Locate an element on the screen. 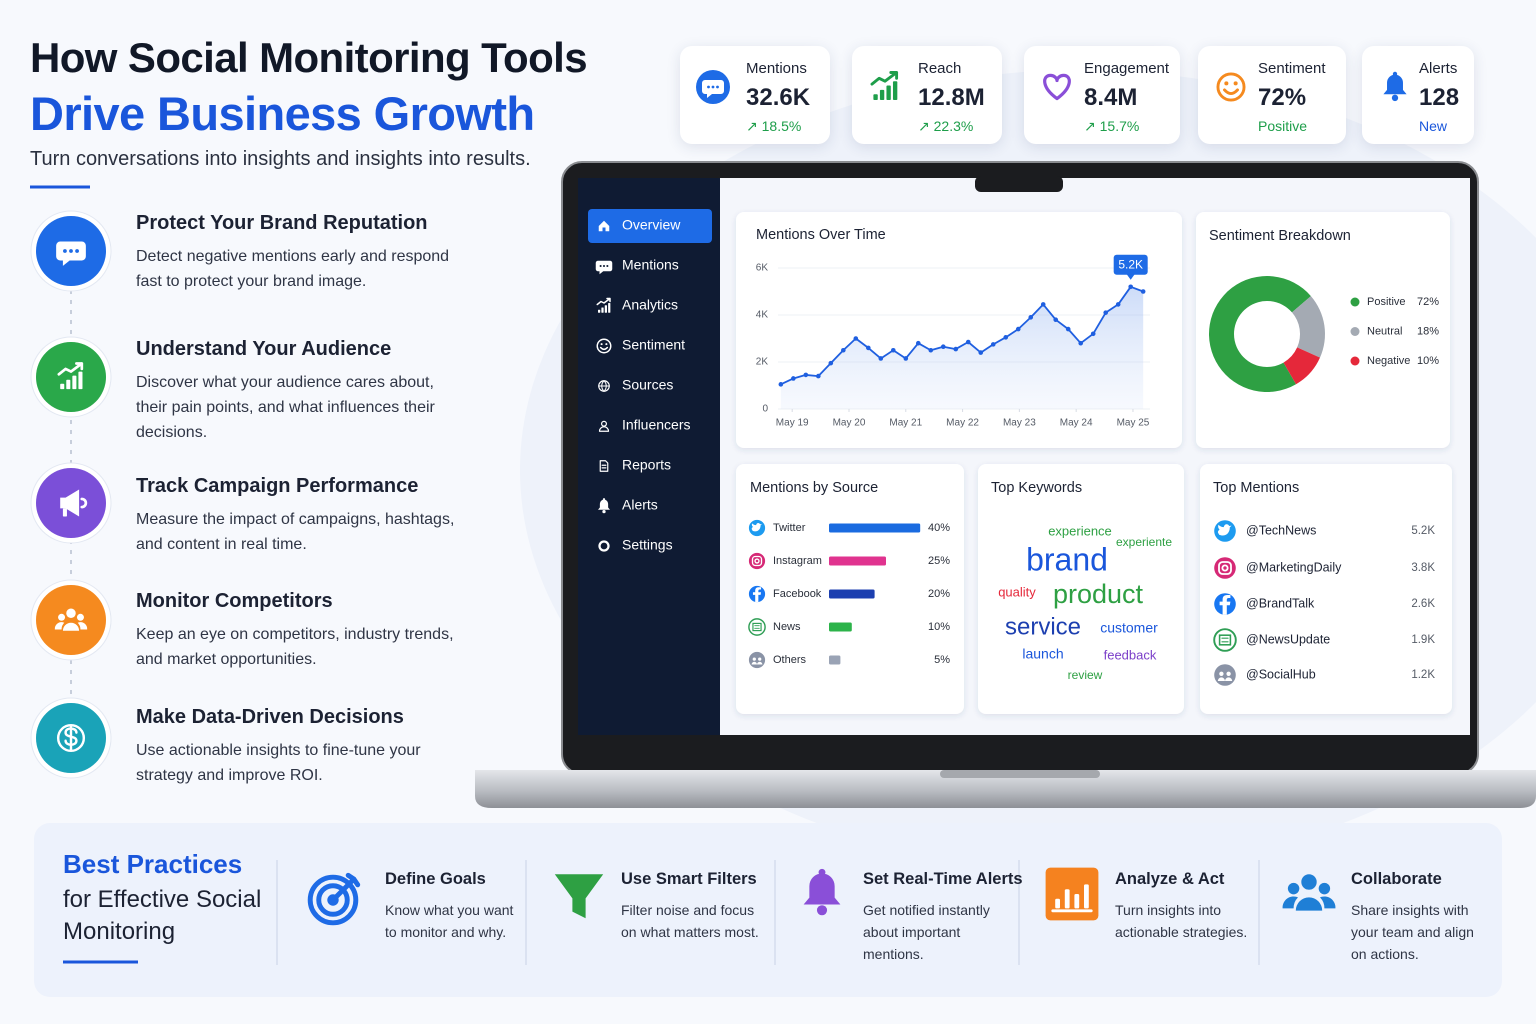 Image resolution: width=1536 pixels, height=1024 pixels. sidebar is located at coordinates (649, 456).